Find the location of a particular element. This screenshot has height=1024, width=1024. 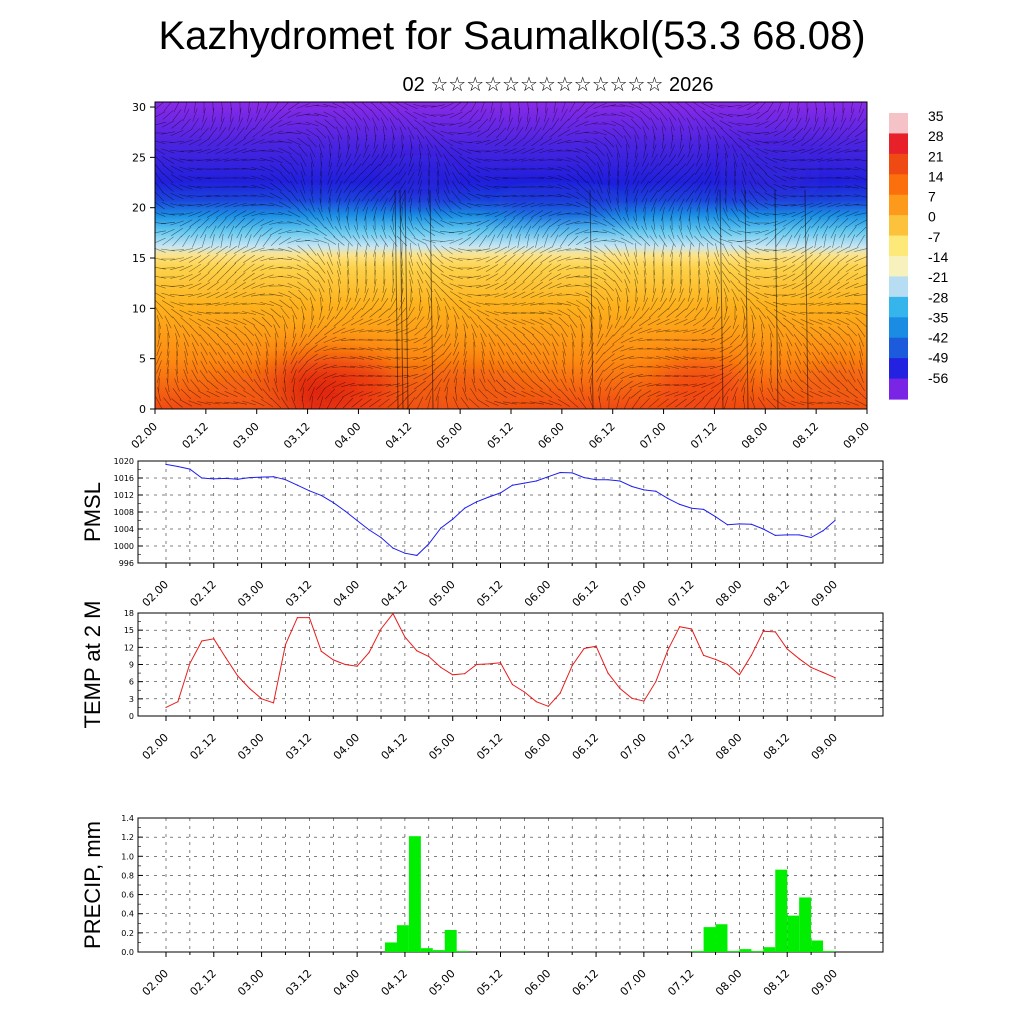

pmsl-frame is located at coordinates (510, 512).